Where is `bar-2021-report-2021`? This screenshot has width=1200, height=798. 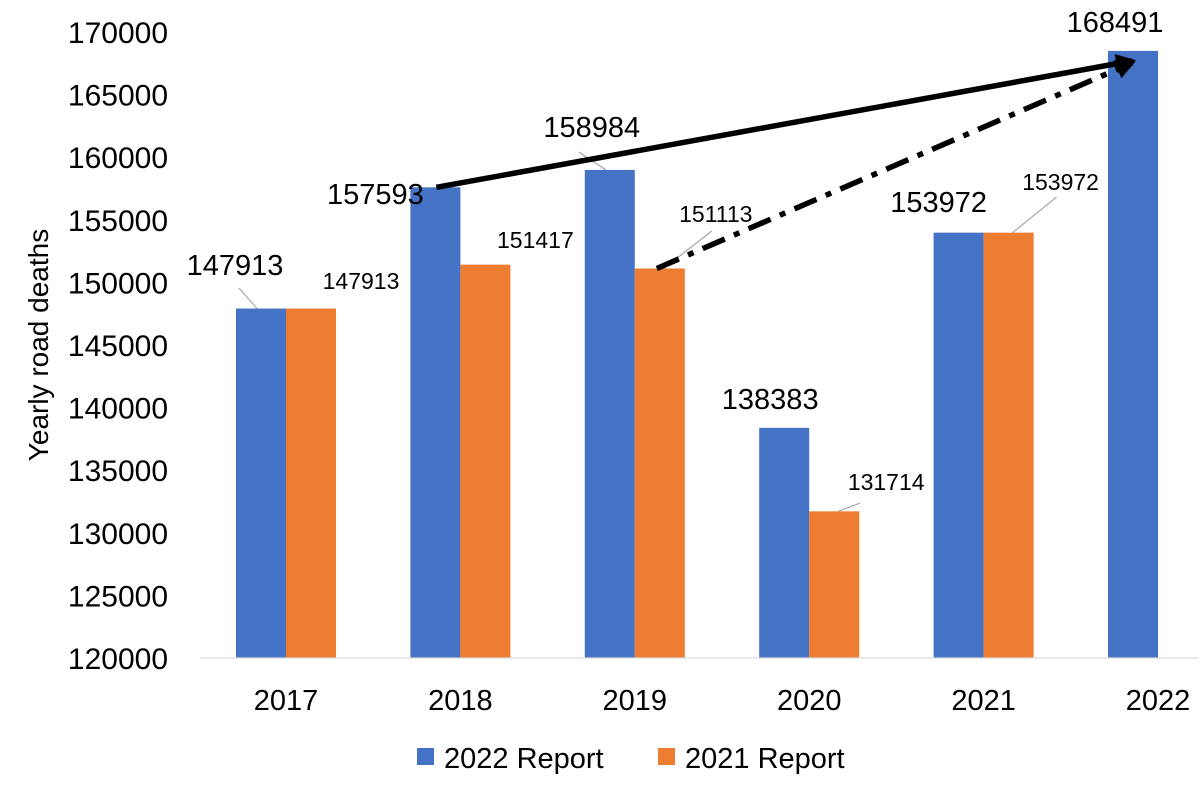
bar-2021-report-2021 is located at coordinates (1008, 445).